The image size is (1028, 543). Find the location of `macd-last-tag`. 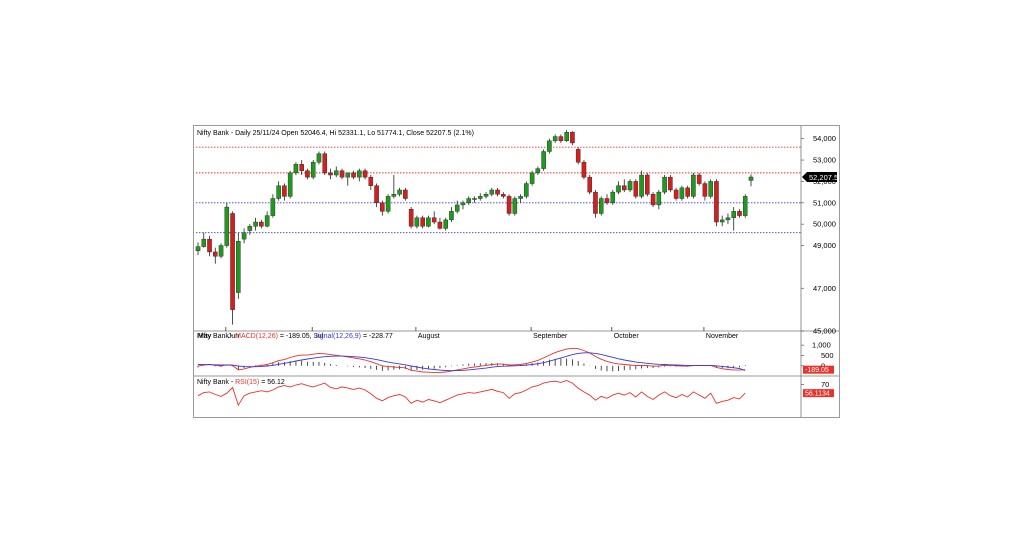

macd-last-tag is located at coordinates (818, 369).